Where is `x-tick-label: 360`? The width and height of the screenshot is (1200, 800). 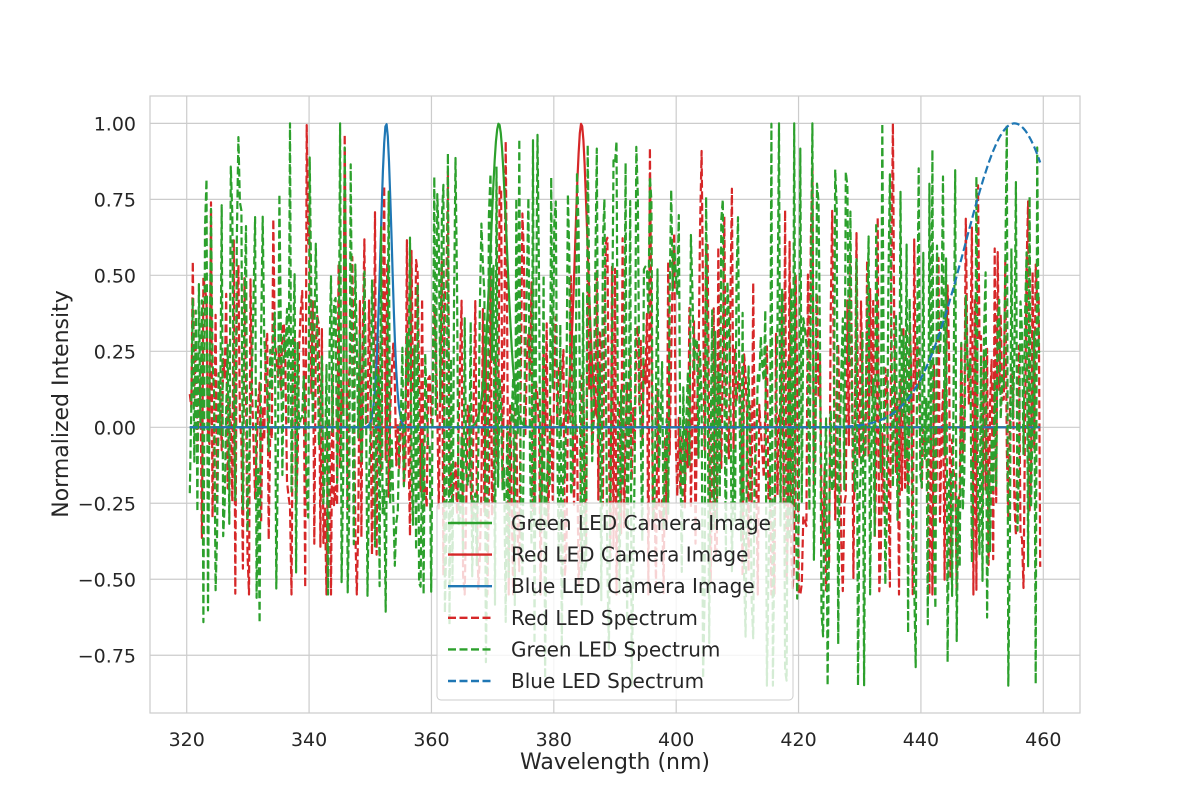
x-tick-label: 360 is located at coordinates (431, 740).